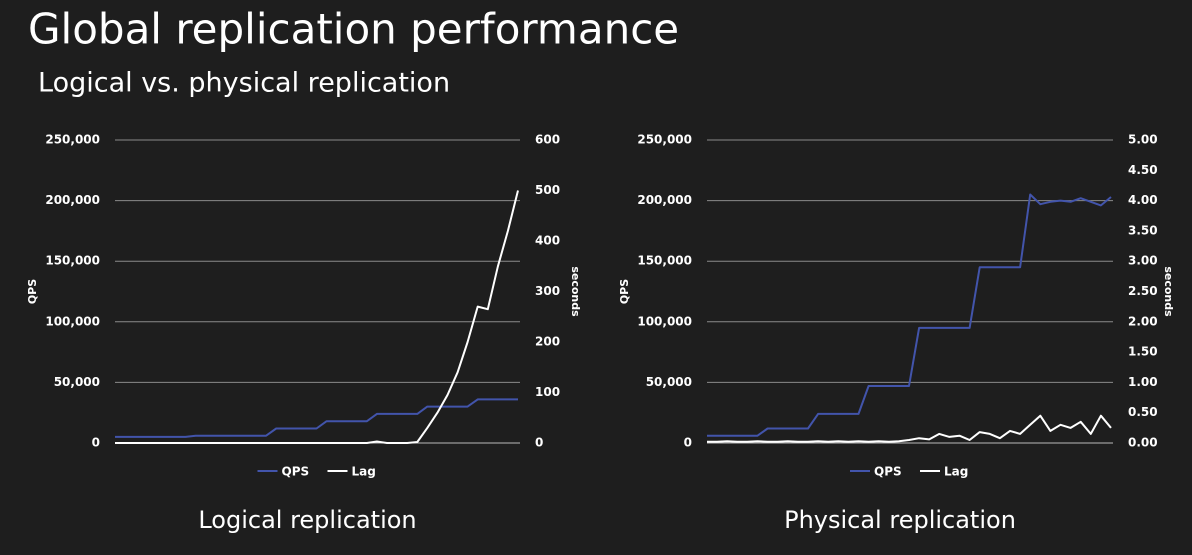  Describe the element at coordinates (1143, 321) in the screenshot. I see `y2-tick-label: 2.00` at that location.